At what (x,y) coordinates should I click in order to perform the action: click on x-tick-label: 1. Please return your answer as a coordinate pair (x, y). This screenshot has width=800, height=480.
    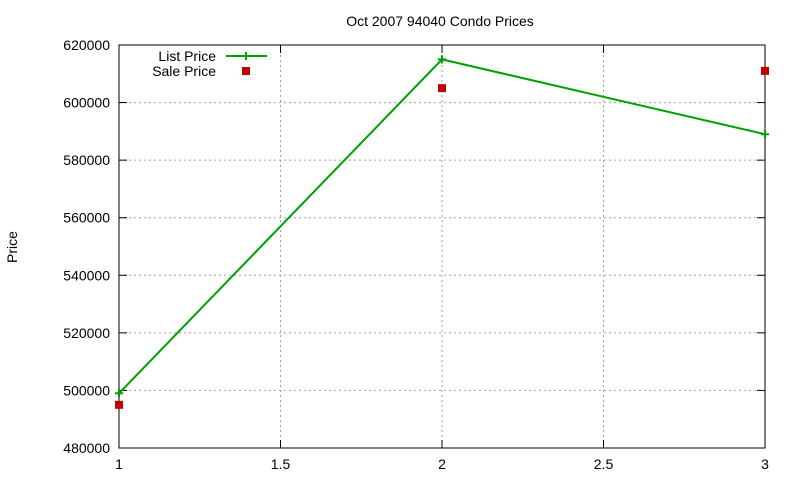
    Looking at the image, I should click on (119, 464).